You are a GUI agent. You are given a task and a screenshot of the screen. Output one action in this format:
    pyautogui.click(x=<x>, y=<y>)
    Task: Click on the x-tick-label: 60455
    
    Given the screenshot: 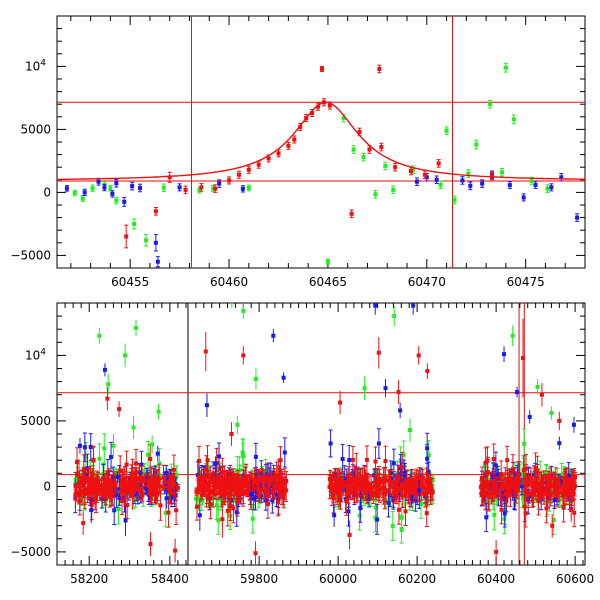 What is the action you would take?
    pyautogui.click(x=130, y=282)
    